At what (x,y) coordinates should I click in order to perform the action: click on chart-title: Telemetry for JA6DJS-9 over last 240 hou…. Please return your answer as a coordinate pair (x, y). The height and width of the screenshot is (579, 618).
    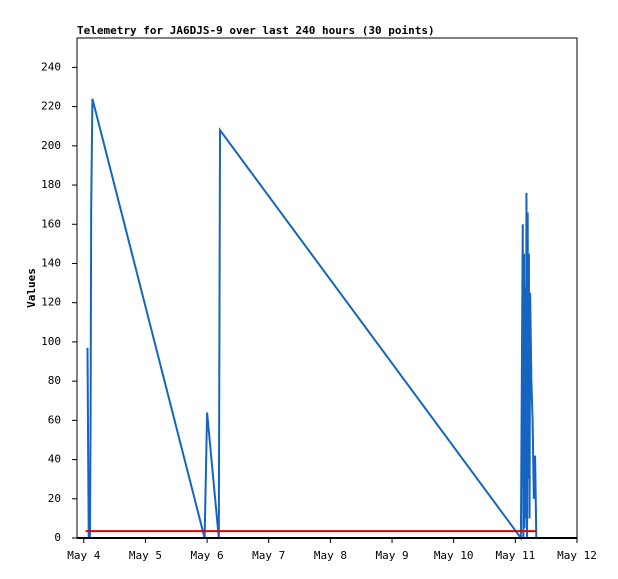
    Looking at the image, I should click on (256, 30).